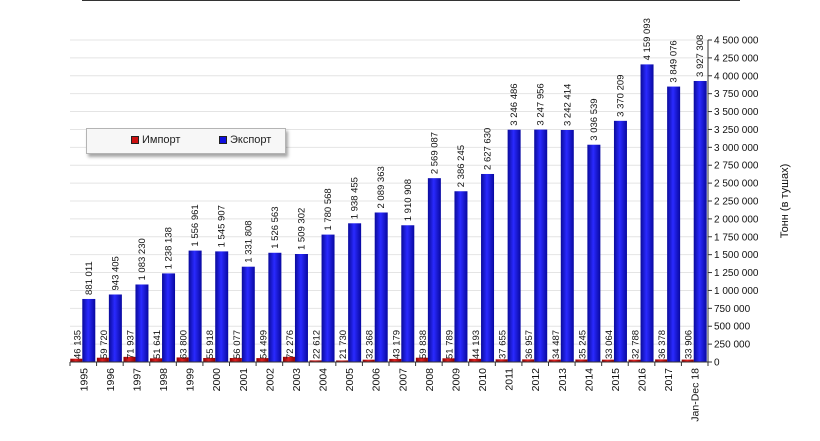  I want to click on legend: Импорт Экспорт, so click(186, 141).